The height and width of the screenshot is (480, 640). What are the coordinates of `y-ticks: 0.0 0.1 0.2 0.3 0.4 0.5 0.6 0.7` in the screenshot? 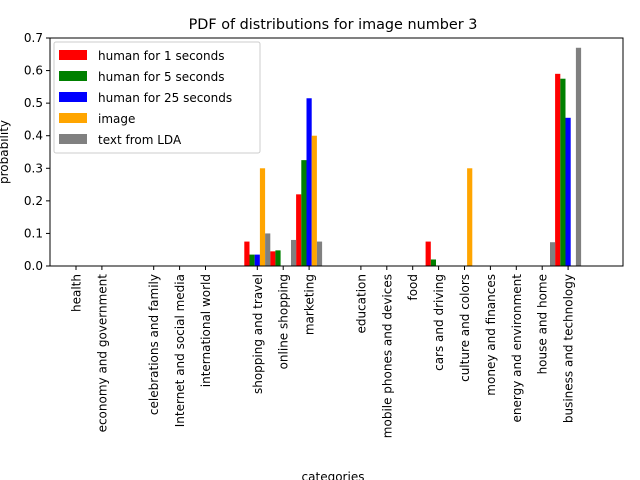 It's located at (37, 152).